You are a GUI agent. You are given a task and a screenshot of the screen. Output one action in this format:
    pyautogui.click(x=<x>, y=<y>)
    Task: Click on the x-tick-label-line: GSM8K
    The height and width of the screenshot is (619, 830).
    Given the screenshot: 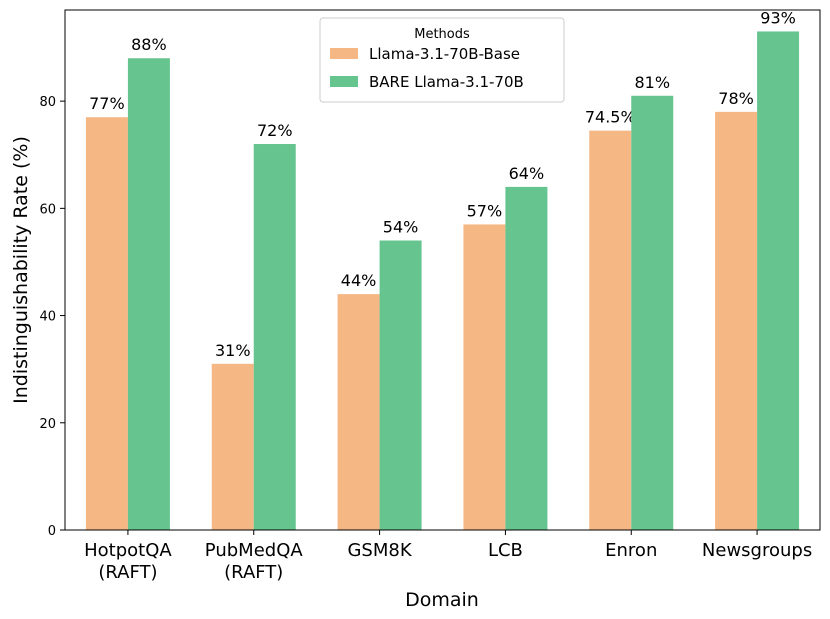 What is the action you would take?
    pyautogui.click(x=379, y=550)
    